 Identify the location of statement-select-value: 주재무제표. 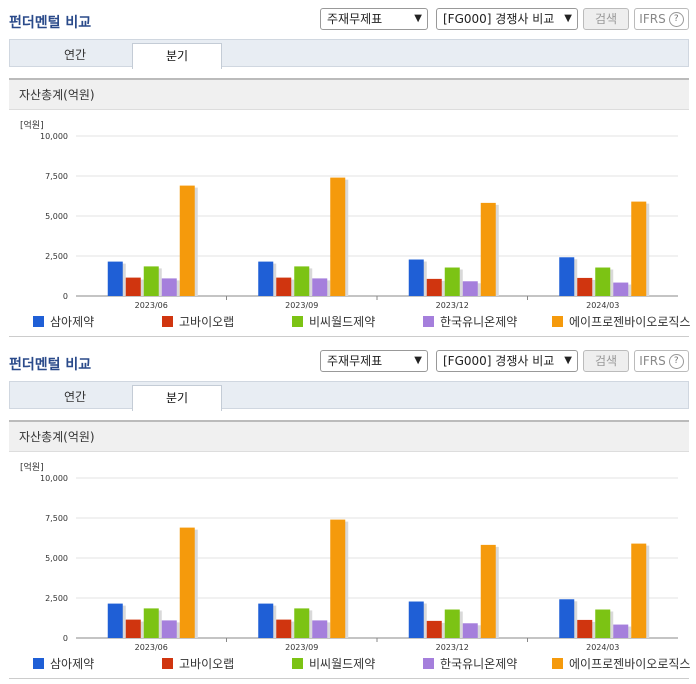
(355, 19).